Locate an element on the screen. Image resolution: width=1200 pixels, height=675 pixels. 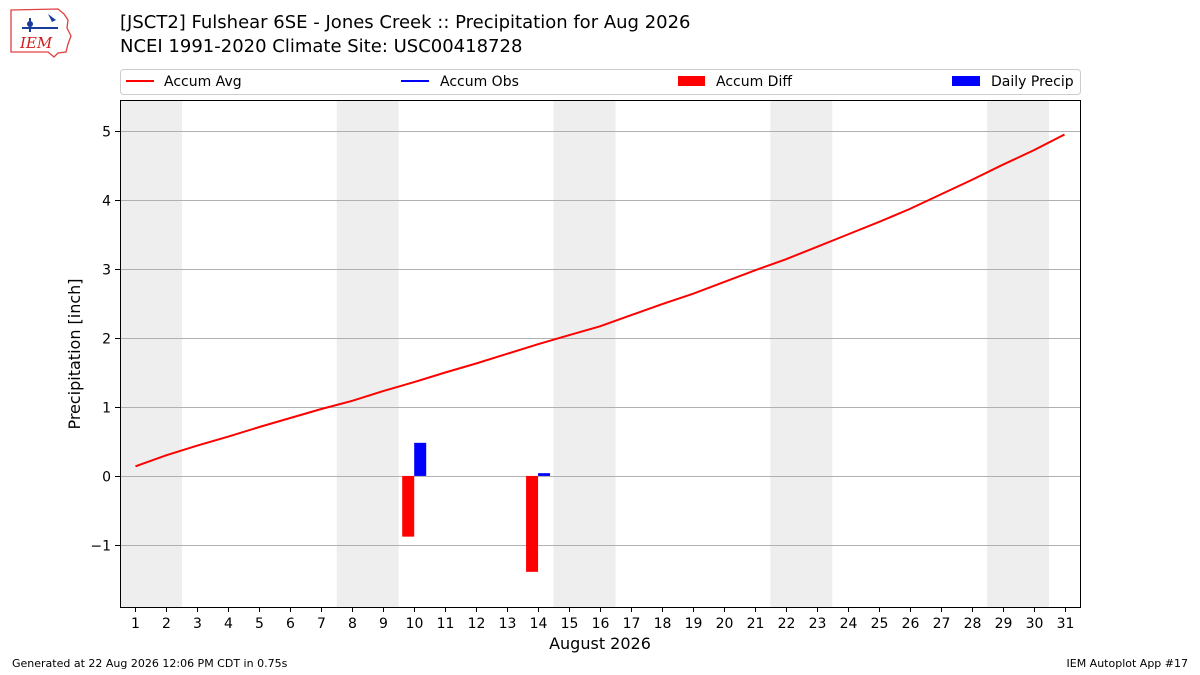
x-tick-label: 26 is located at coordinates (911, 624).